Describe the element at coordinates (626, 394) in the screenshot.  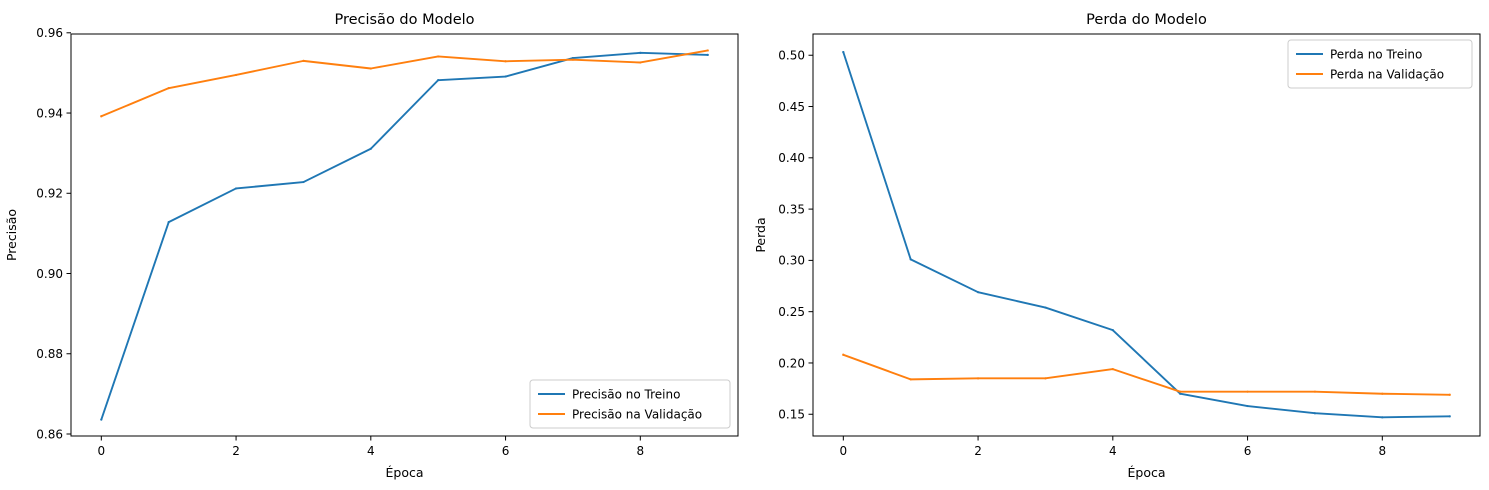
I see `legend-label-precisao-no-treino: Precisão no Treino` at that location.